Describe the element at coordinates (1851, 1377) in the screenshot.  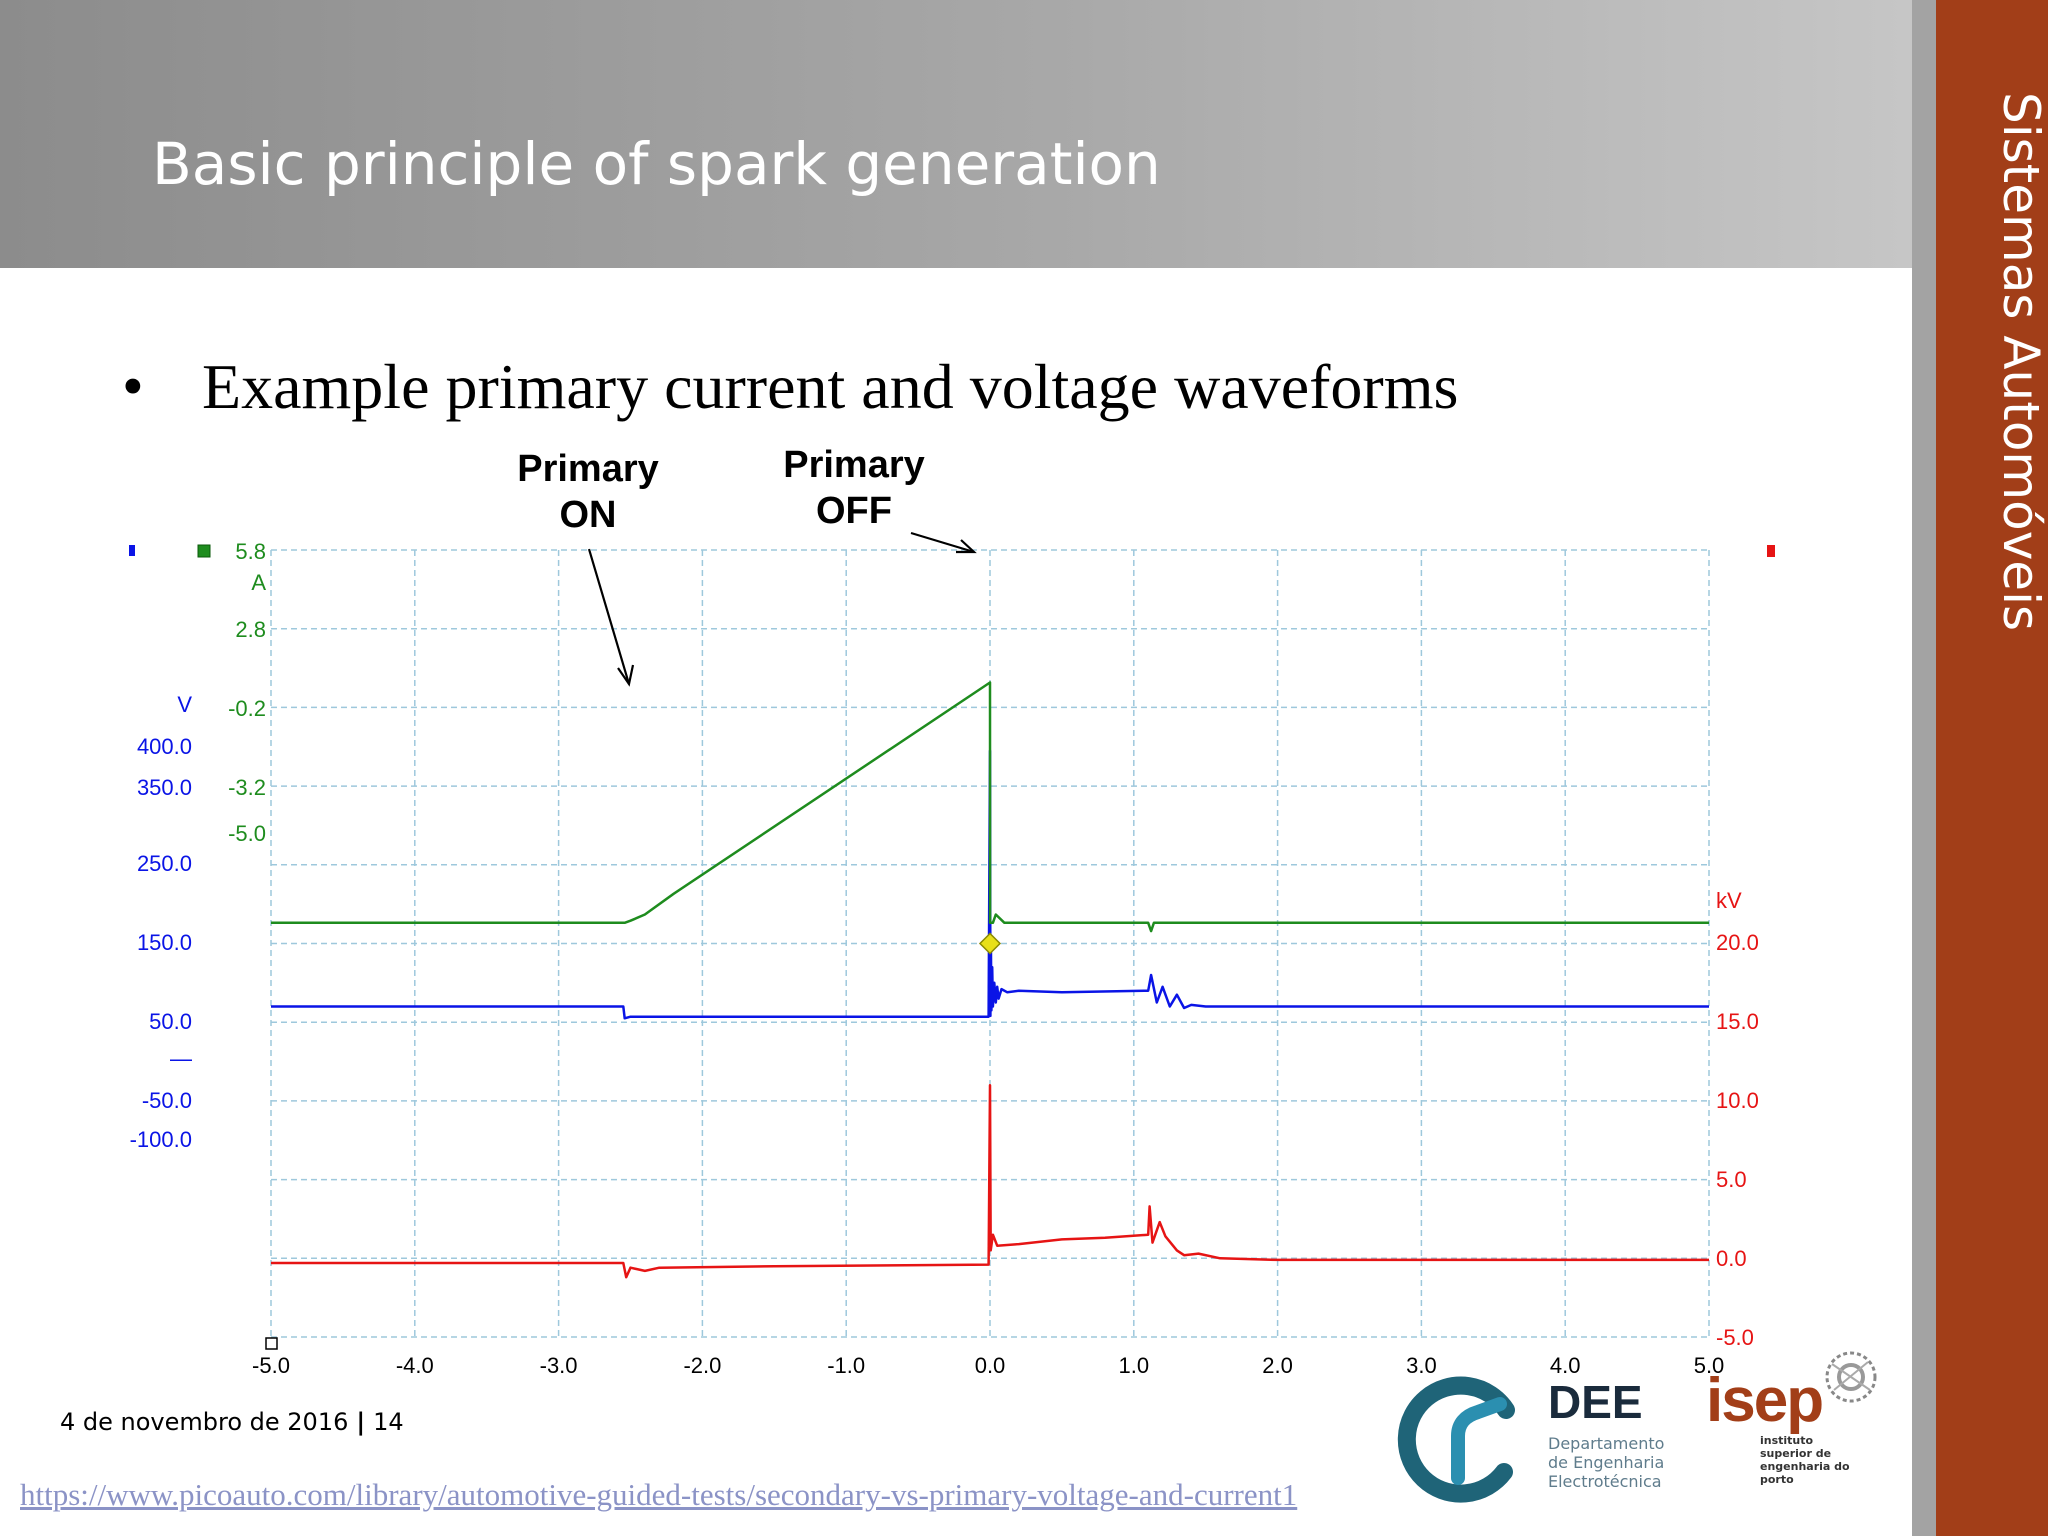
I see `isep-crest-icon` at that location.